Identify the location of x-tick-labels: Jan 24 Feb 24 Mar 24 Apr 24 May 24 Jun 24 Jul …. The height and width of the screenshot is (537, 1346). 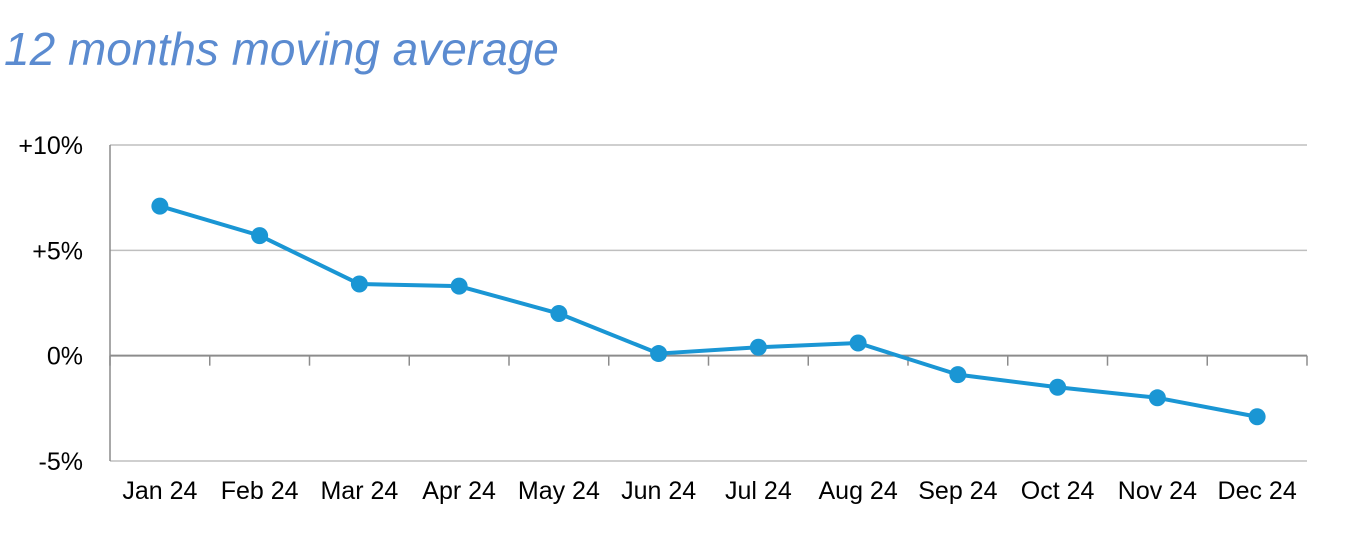
(709, 491).